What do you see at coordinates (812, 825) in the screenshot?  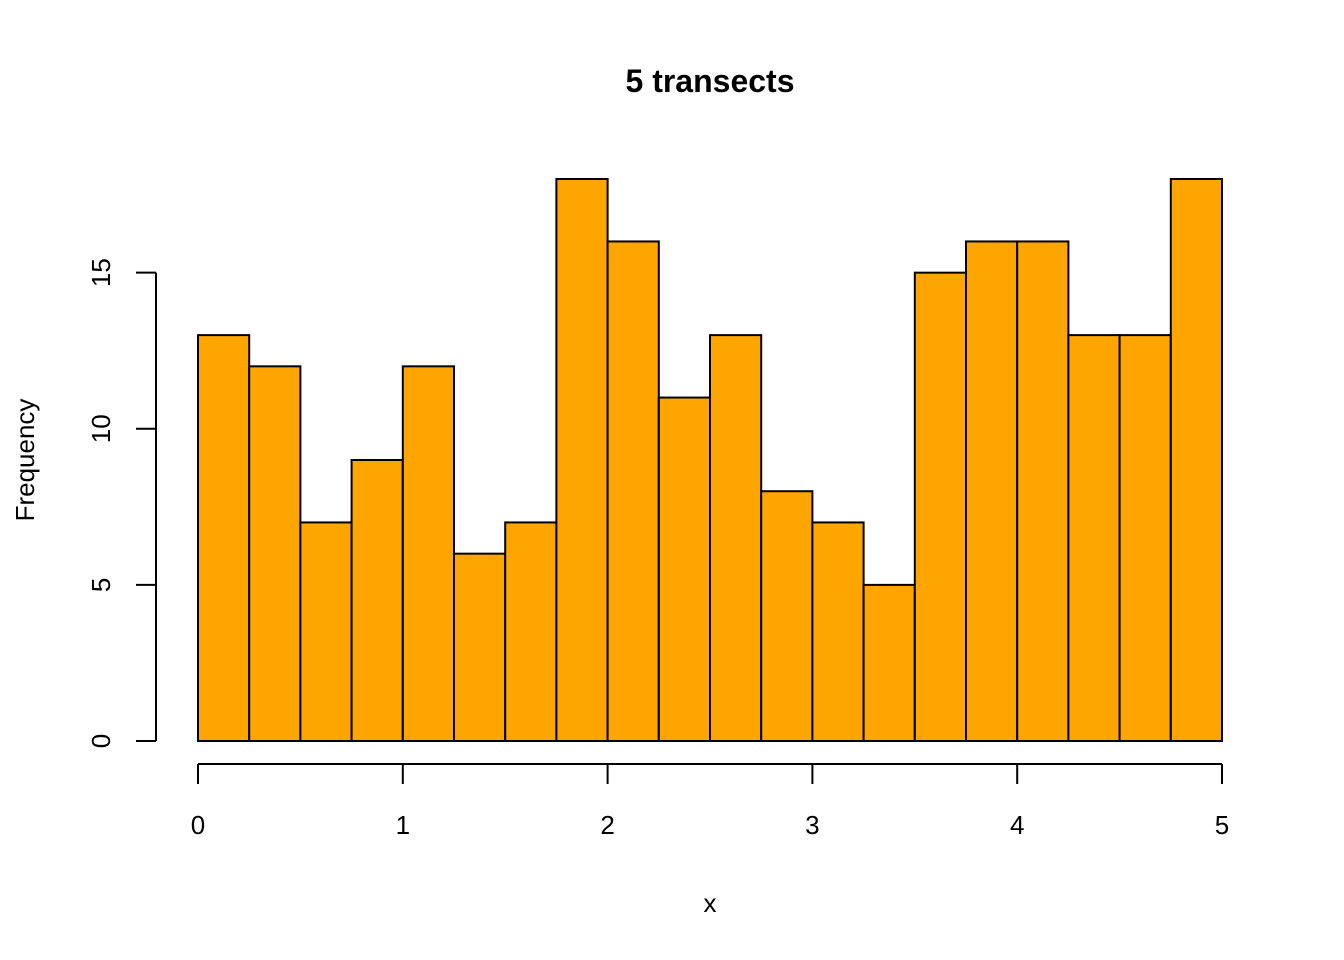 I see `x-tick-label: 3` at bounding box center [812, 825].